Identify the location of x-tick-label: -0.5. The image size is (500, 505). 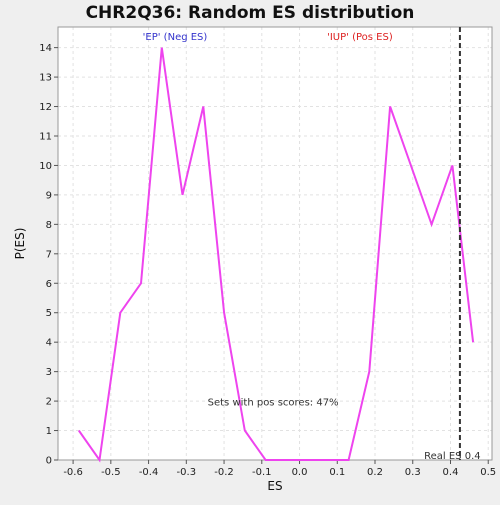
(111, 472).